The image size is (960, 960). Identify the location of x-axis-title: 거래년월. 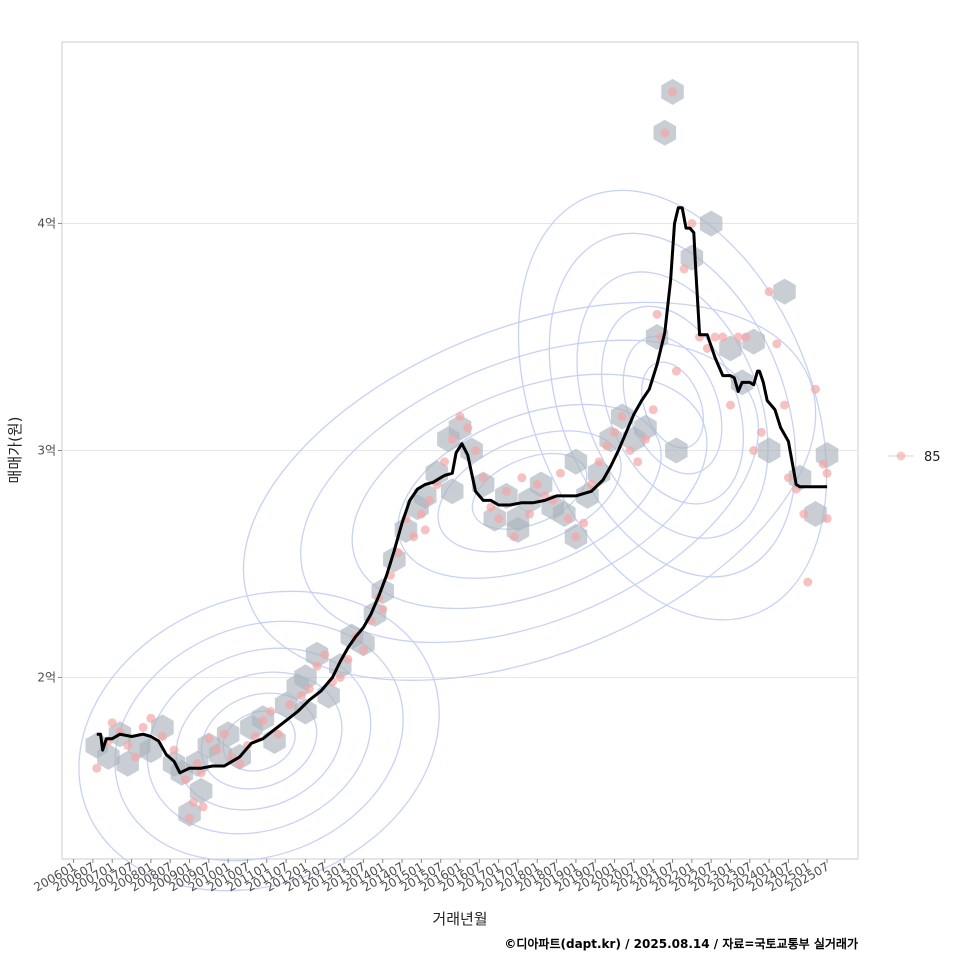
(459, 919).